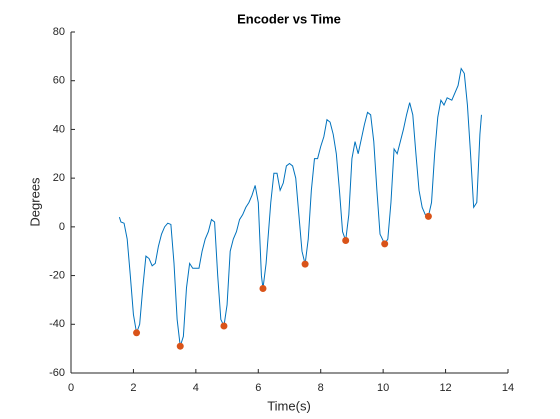 This screenshot has width=560, height=419. What do you see at coordinates (289, 405) in the screenshot?
I see `x-axis-label: Time(s)` at bounding box center [289, 405].